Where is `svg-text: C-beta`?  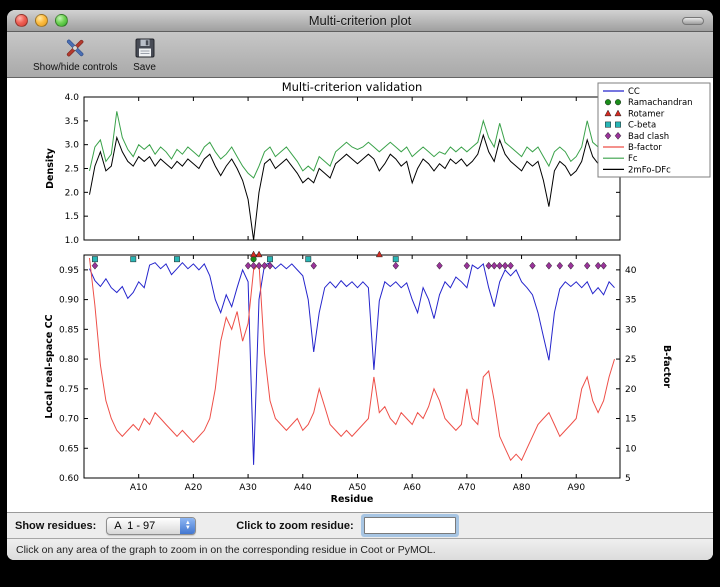 svg-text: C-beta is located at coordinates (642, 126).